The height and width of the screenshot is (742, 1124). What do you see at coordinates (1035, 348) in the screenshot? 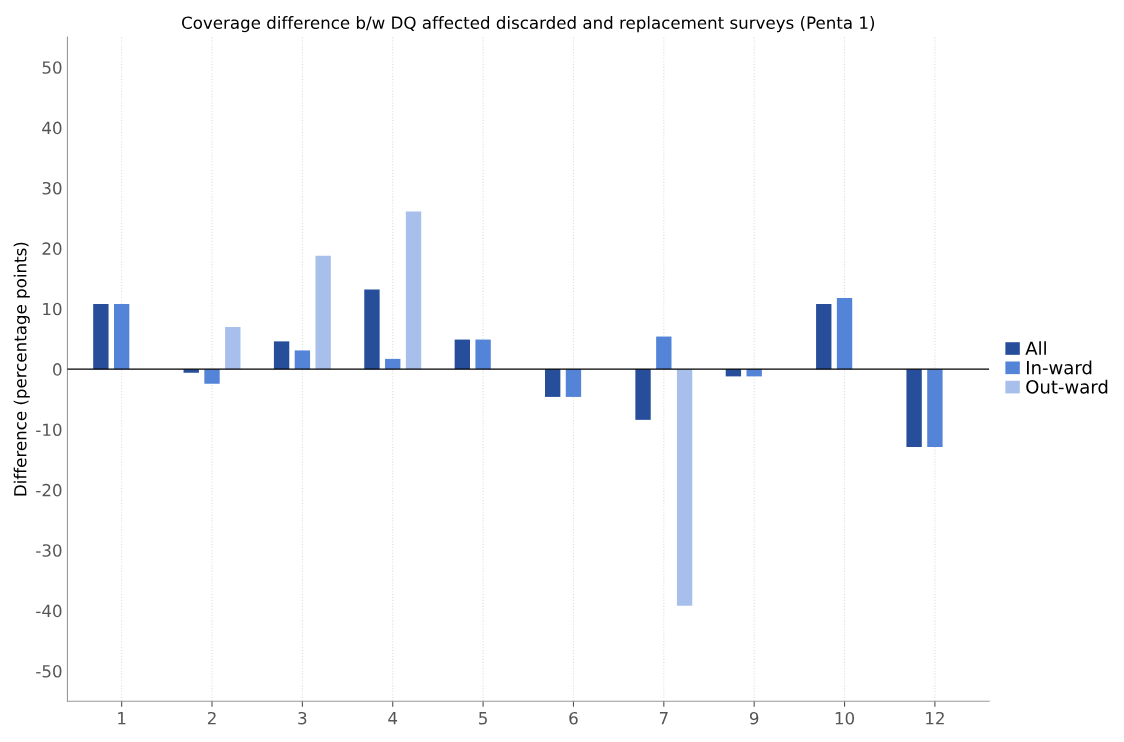
I see `legend-label: All` at bounding box center [1035, 348].